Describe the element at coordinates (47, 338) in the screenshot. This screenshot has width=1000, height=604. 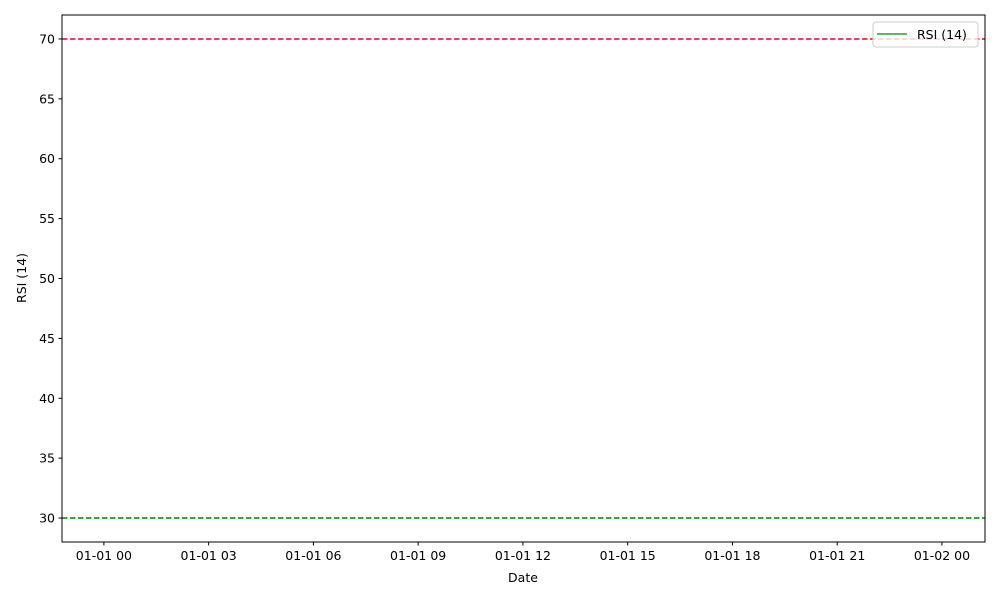
I see `y-tick-label: 45` at that location.